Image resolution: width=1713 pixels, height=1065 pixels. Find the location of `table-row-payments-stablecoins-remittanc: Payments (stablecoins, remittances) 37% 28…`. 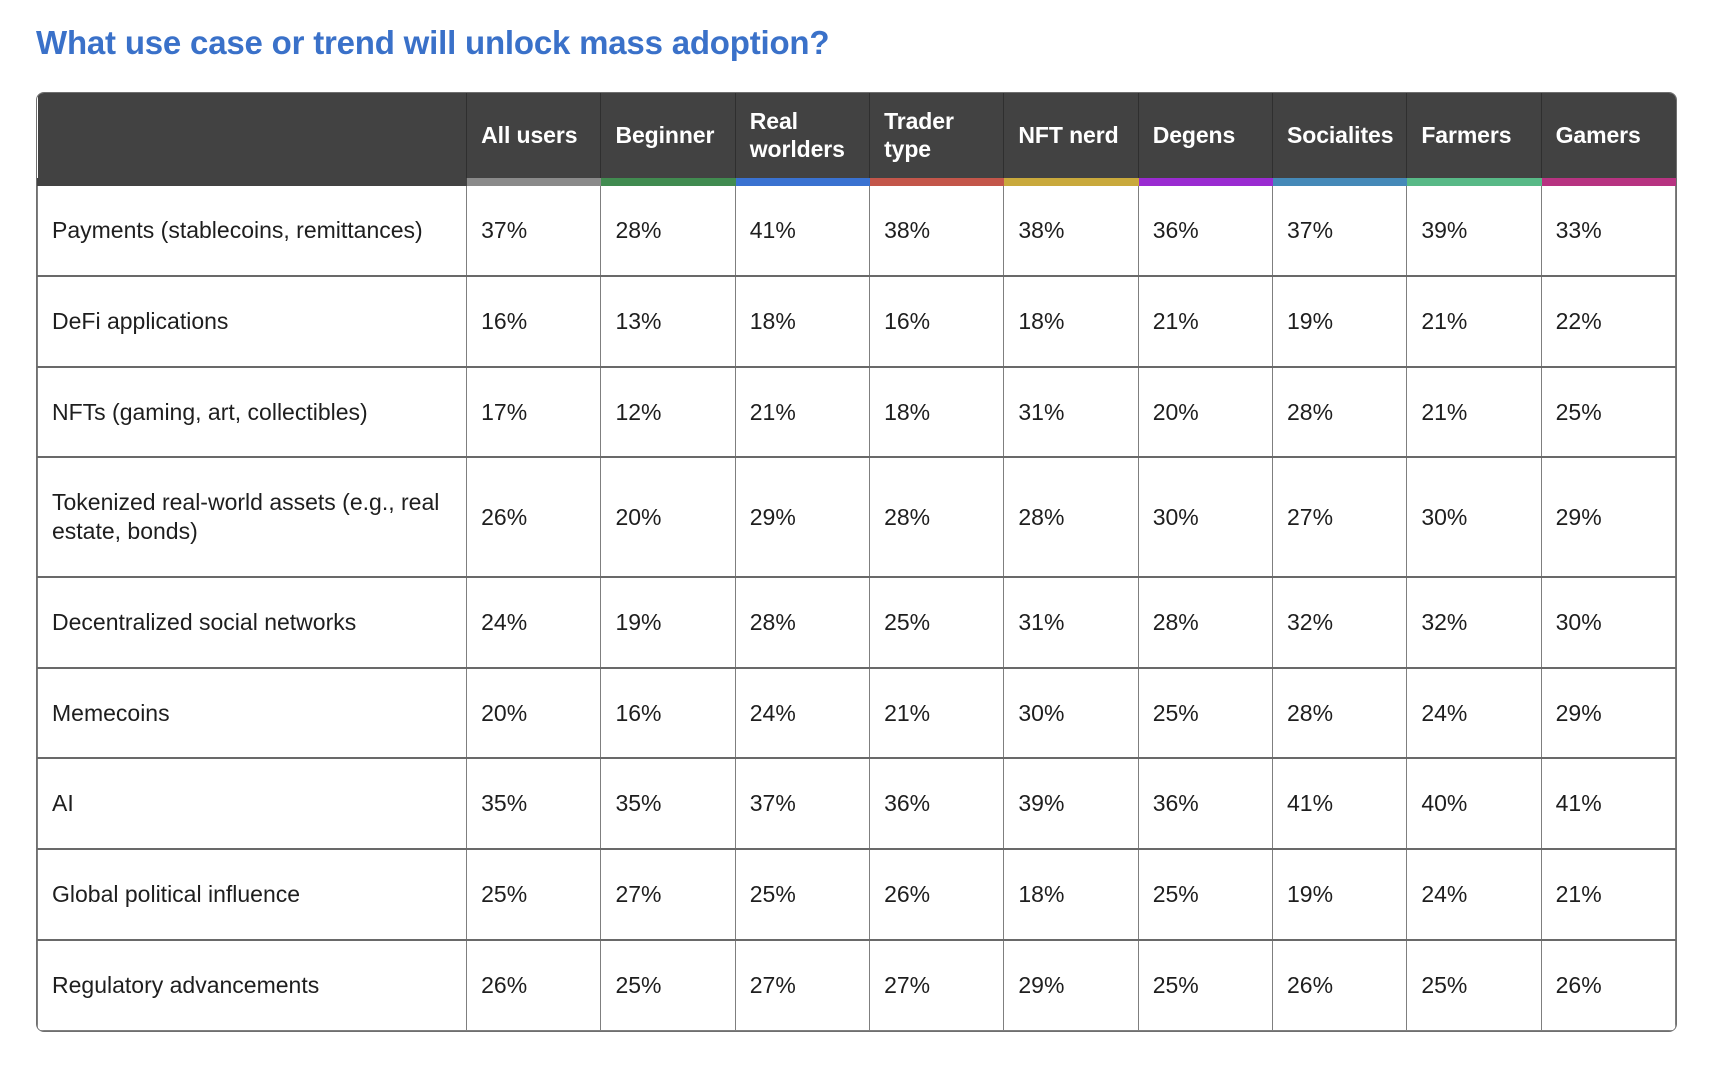

table-row-payments-stablecoins-remittanc: Payments (stablecoins, remittances) 37% 28… is located at coordinates (856, 229).